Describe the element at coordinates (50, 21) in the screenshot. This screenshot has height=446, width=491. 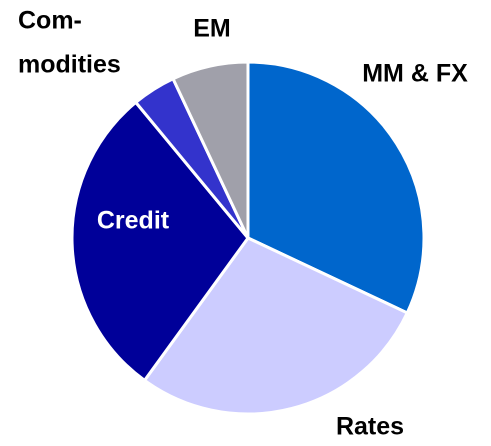
I see `slice-label: Com-` at that location.